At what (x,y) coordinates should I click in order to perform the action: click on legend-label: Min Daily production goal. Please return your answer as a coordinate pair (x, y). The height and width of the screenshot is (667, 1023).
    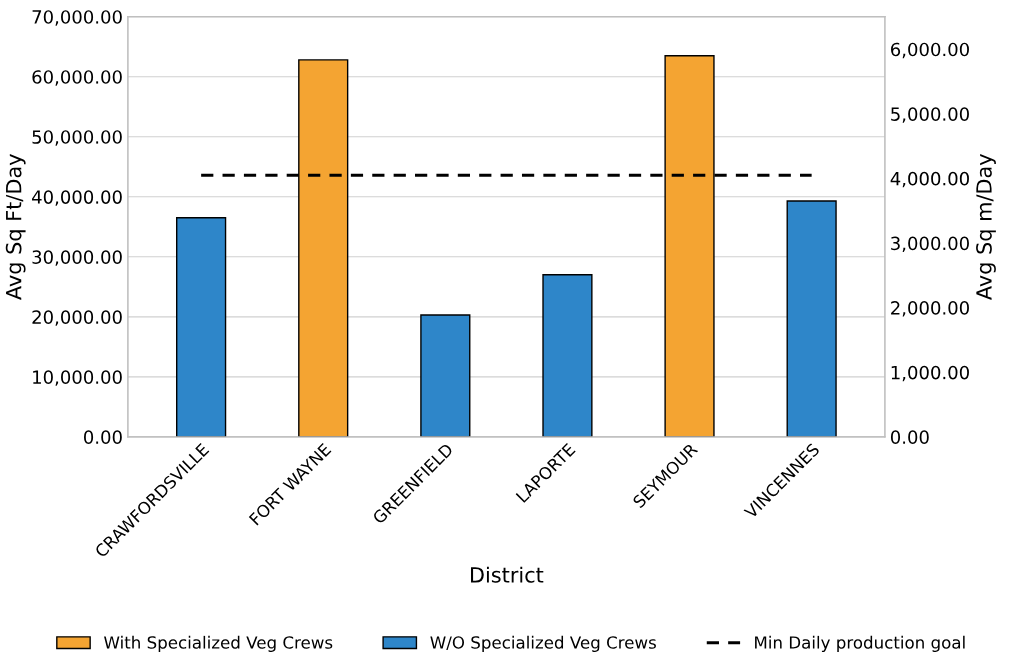
    Looking at the image, I should click on (860, 643).